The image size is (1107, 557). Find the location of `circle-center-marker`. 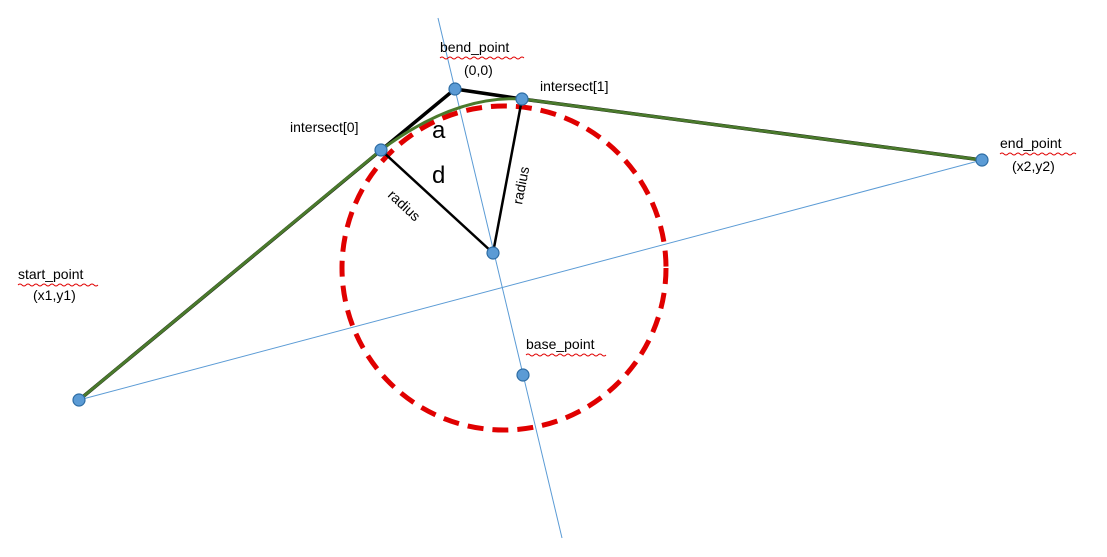

circle-center-marker is located at coordinates (493, 253).